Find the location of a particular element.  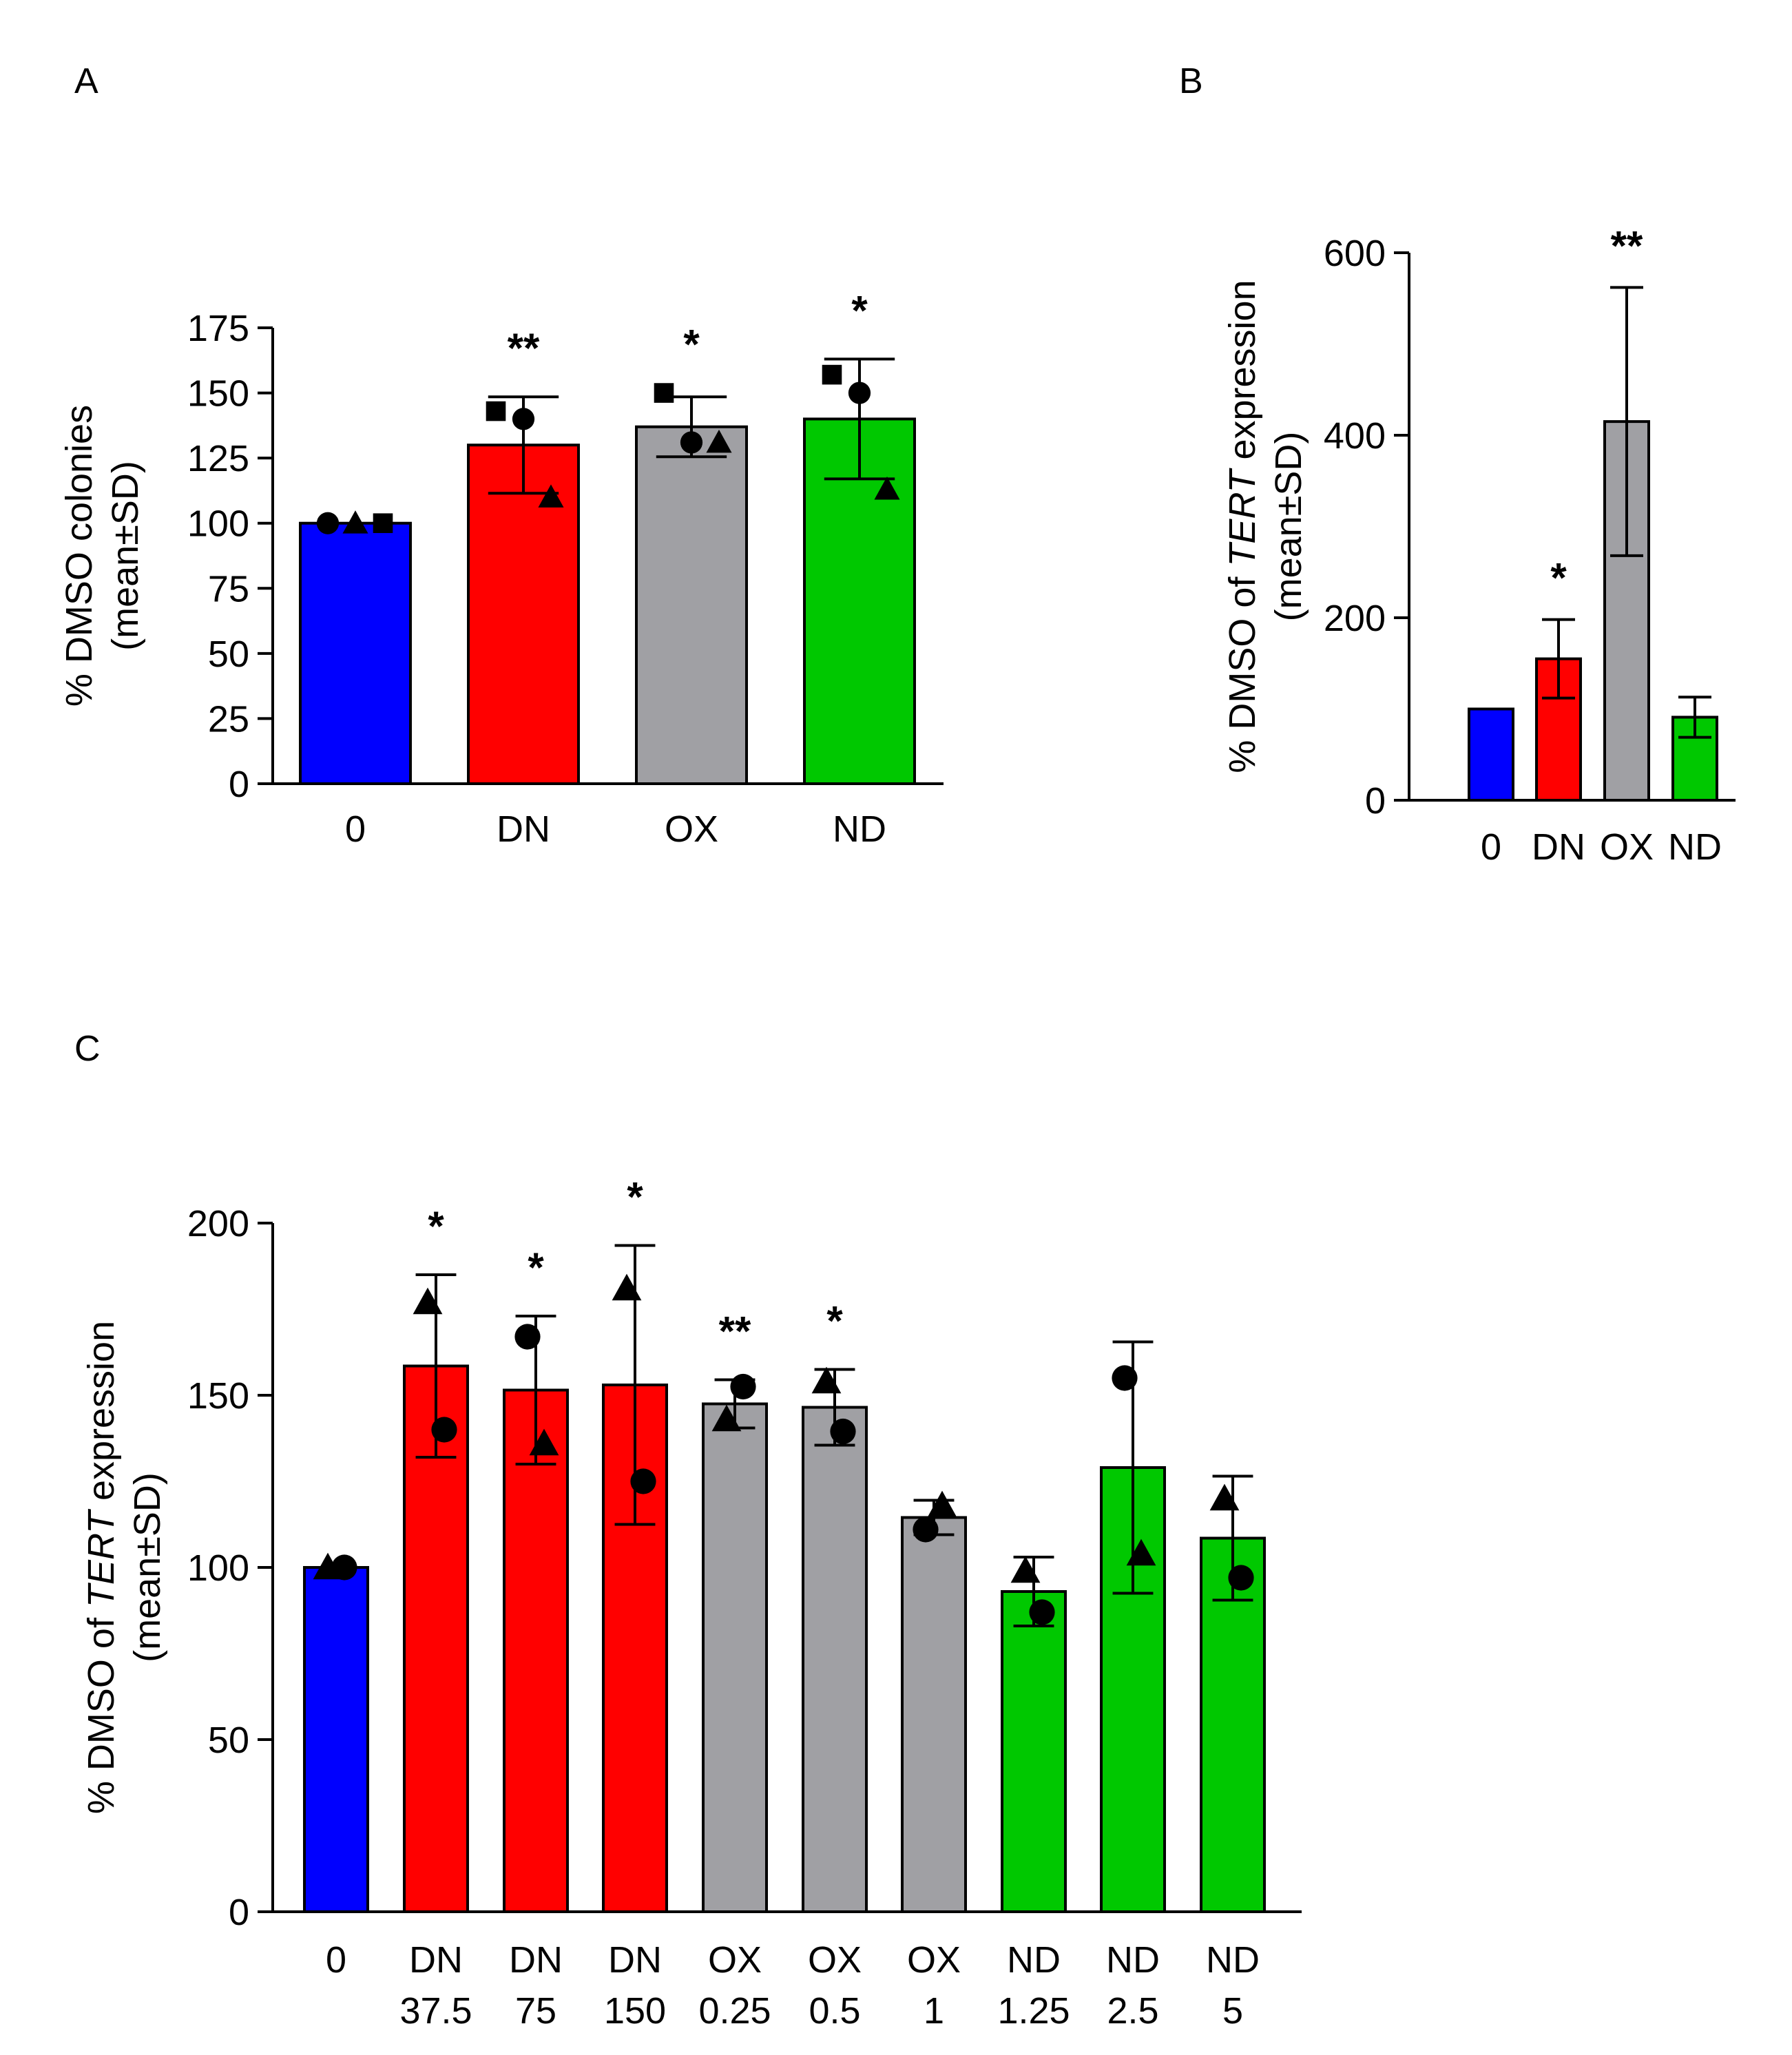

panel-letter: B is located at coordinates (1191, 81).